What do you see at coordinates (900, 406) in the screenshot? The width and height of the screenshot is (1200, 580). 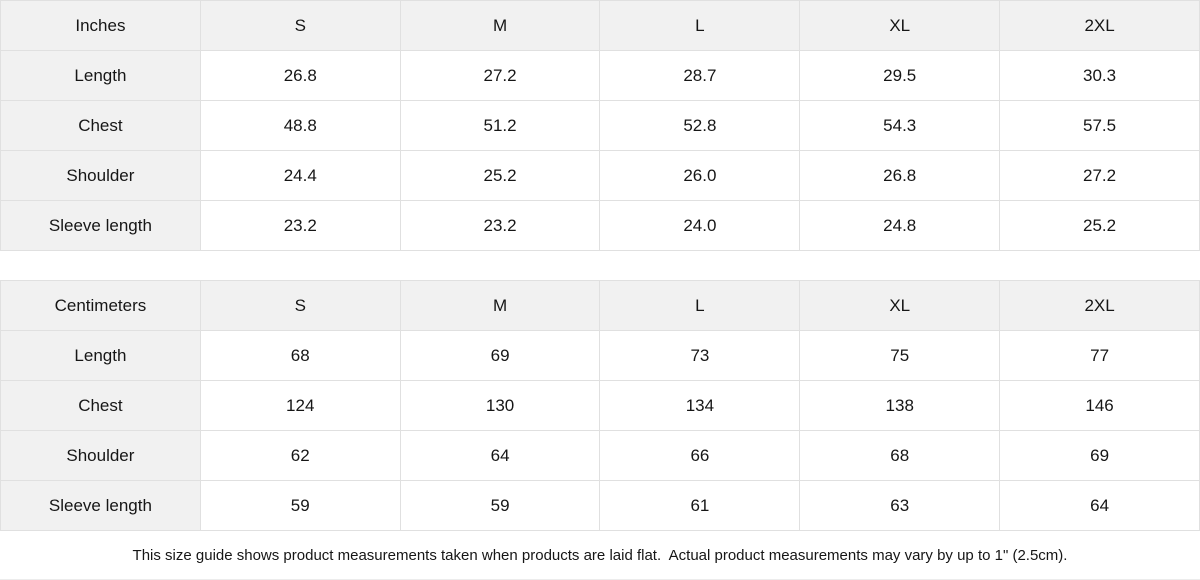 I see `measurement-value-cell: 138` at bounding box center [900, 406].